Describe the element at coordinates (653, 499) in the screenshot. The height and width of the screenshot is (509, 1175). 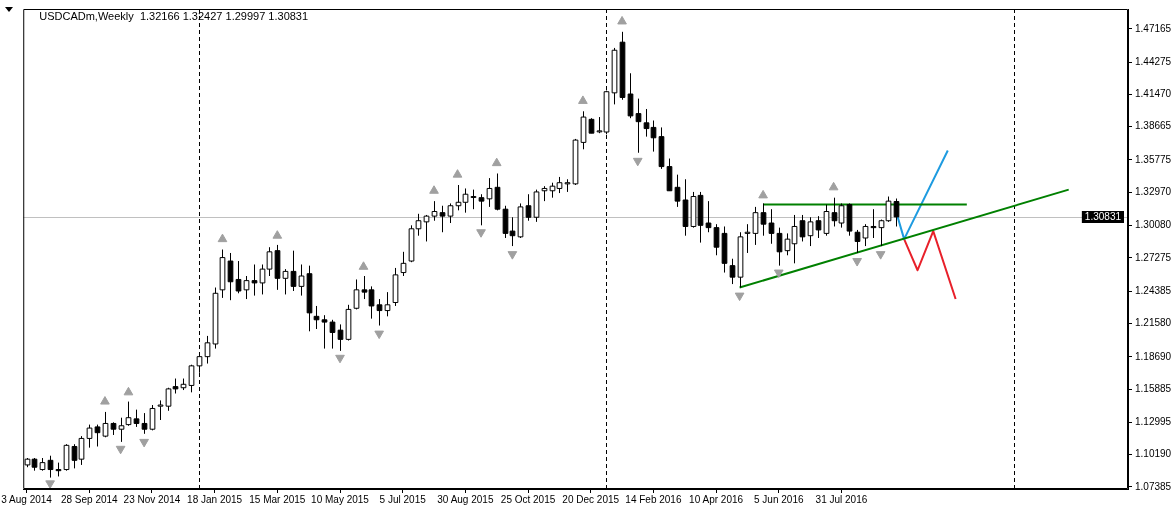
I see `x-tick-label: 14 Feb 2016` at that location.